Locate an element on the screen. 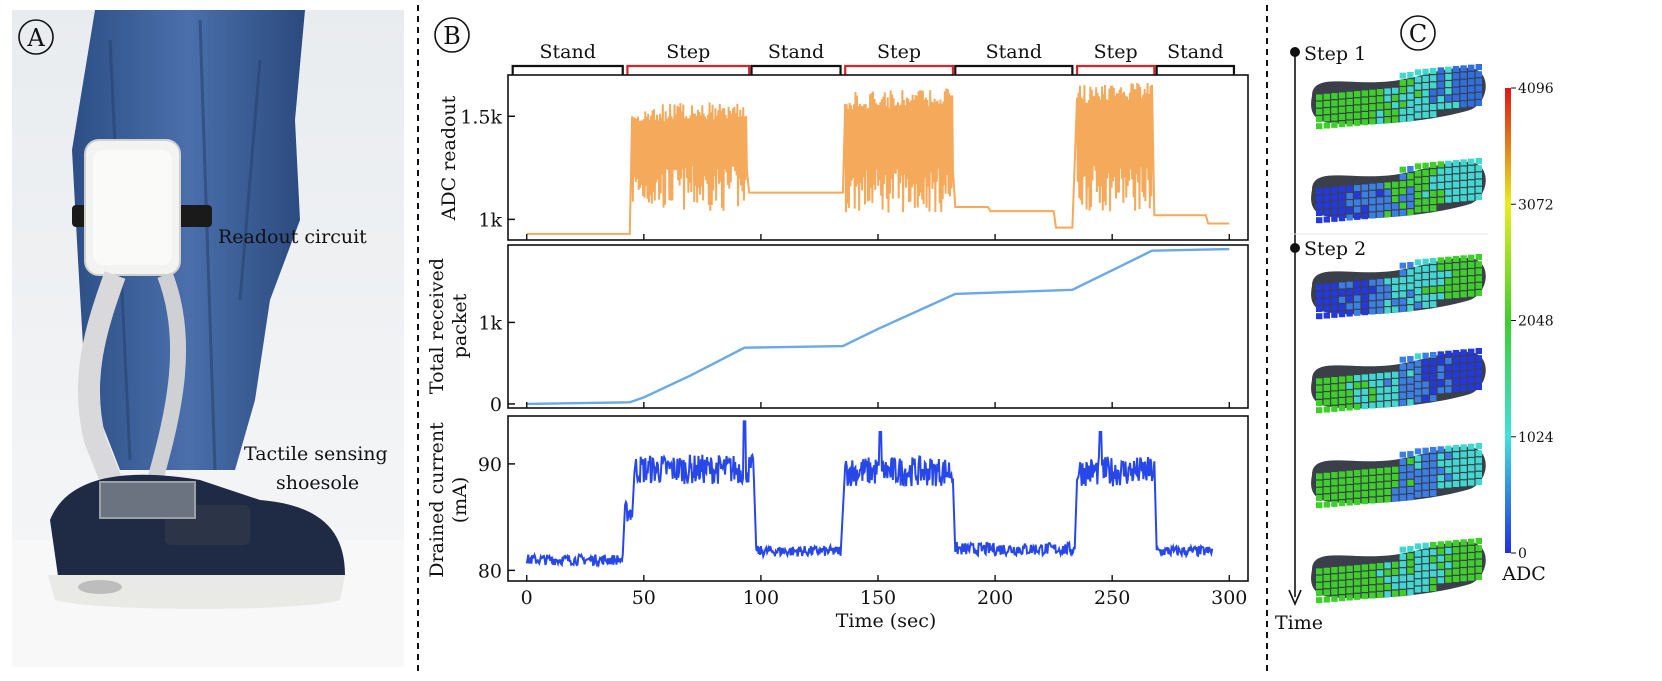 The height and width of the screenshot is (681, 1662). ribbon-cable is located at coordinates (132, 383).